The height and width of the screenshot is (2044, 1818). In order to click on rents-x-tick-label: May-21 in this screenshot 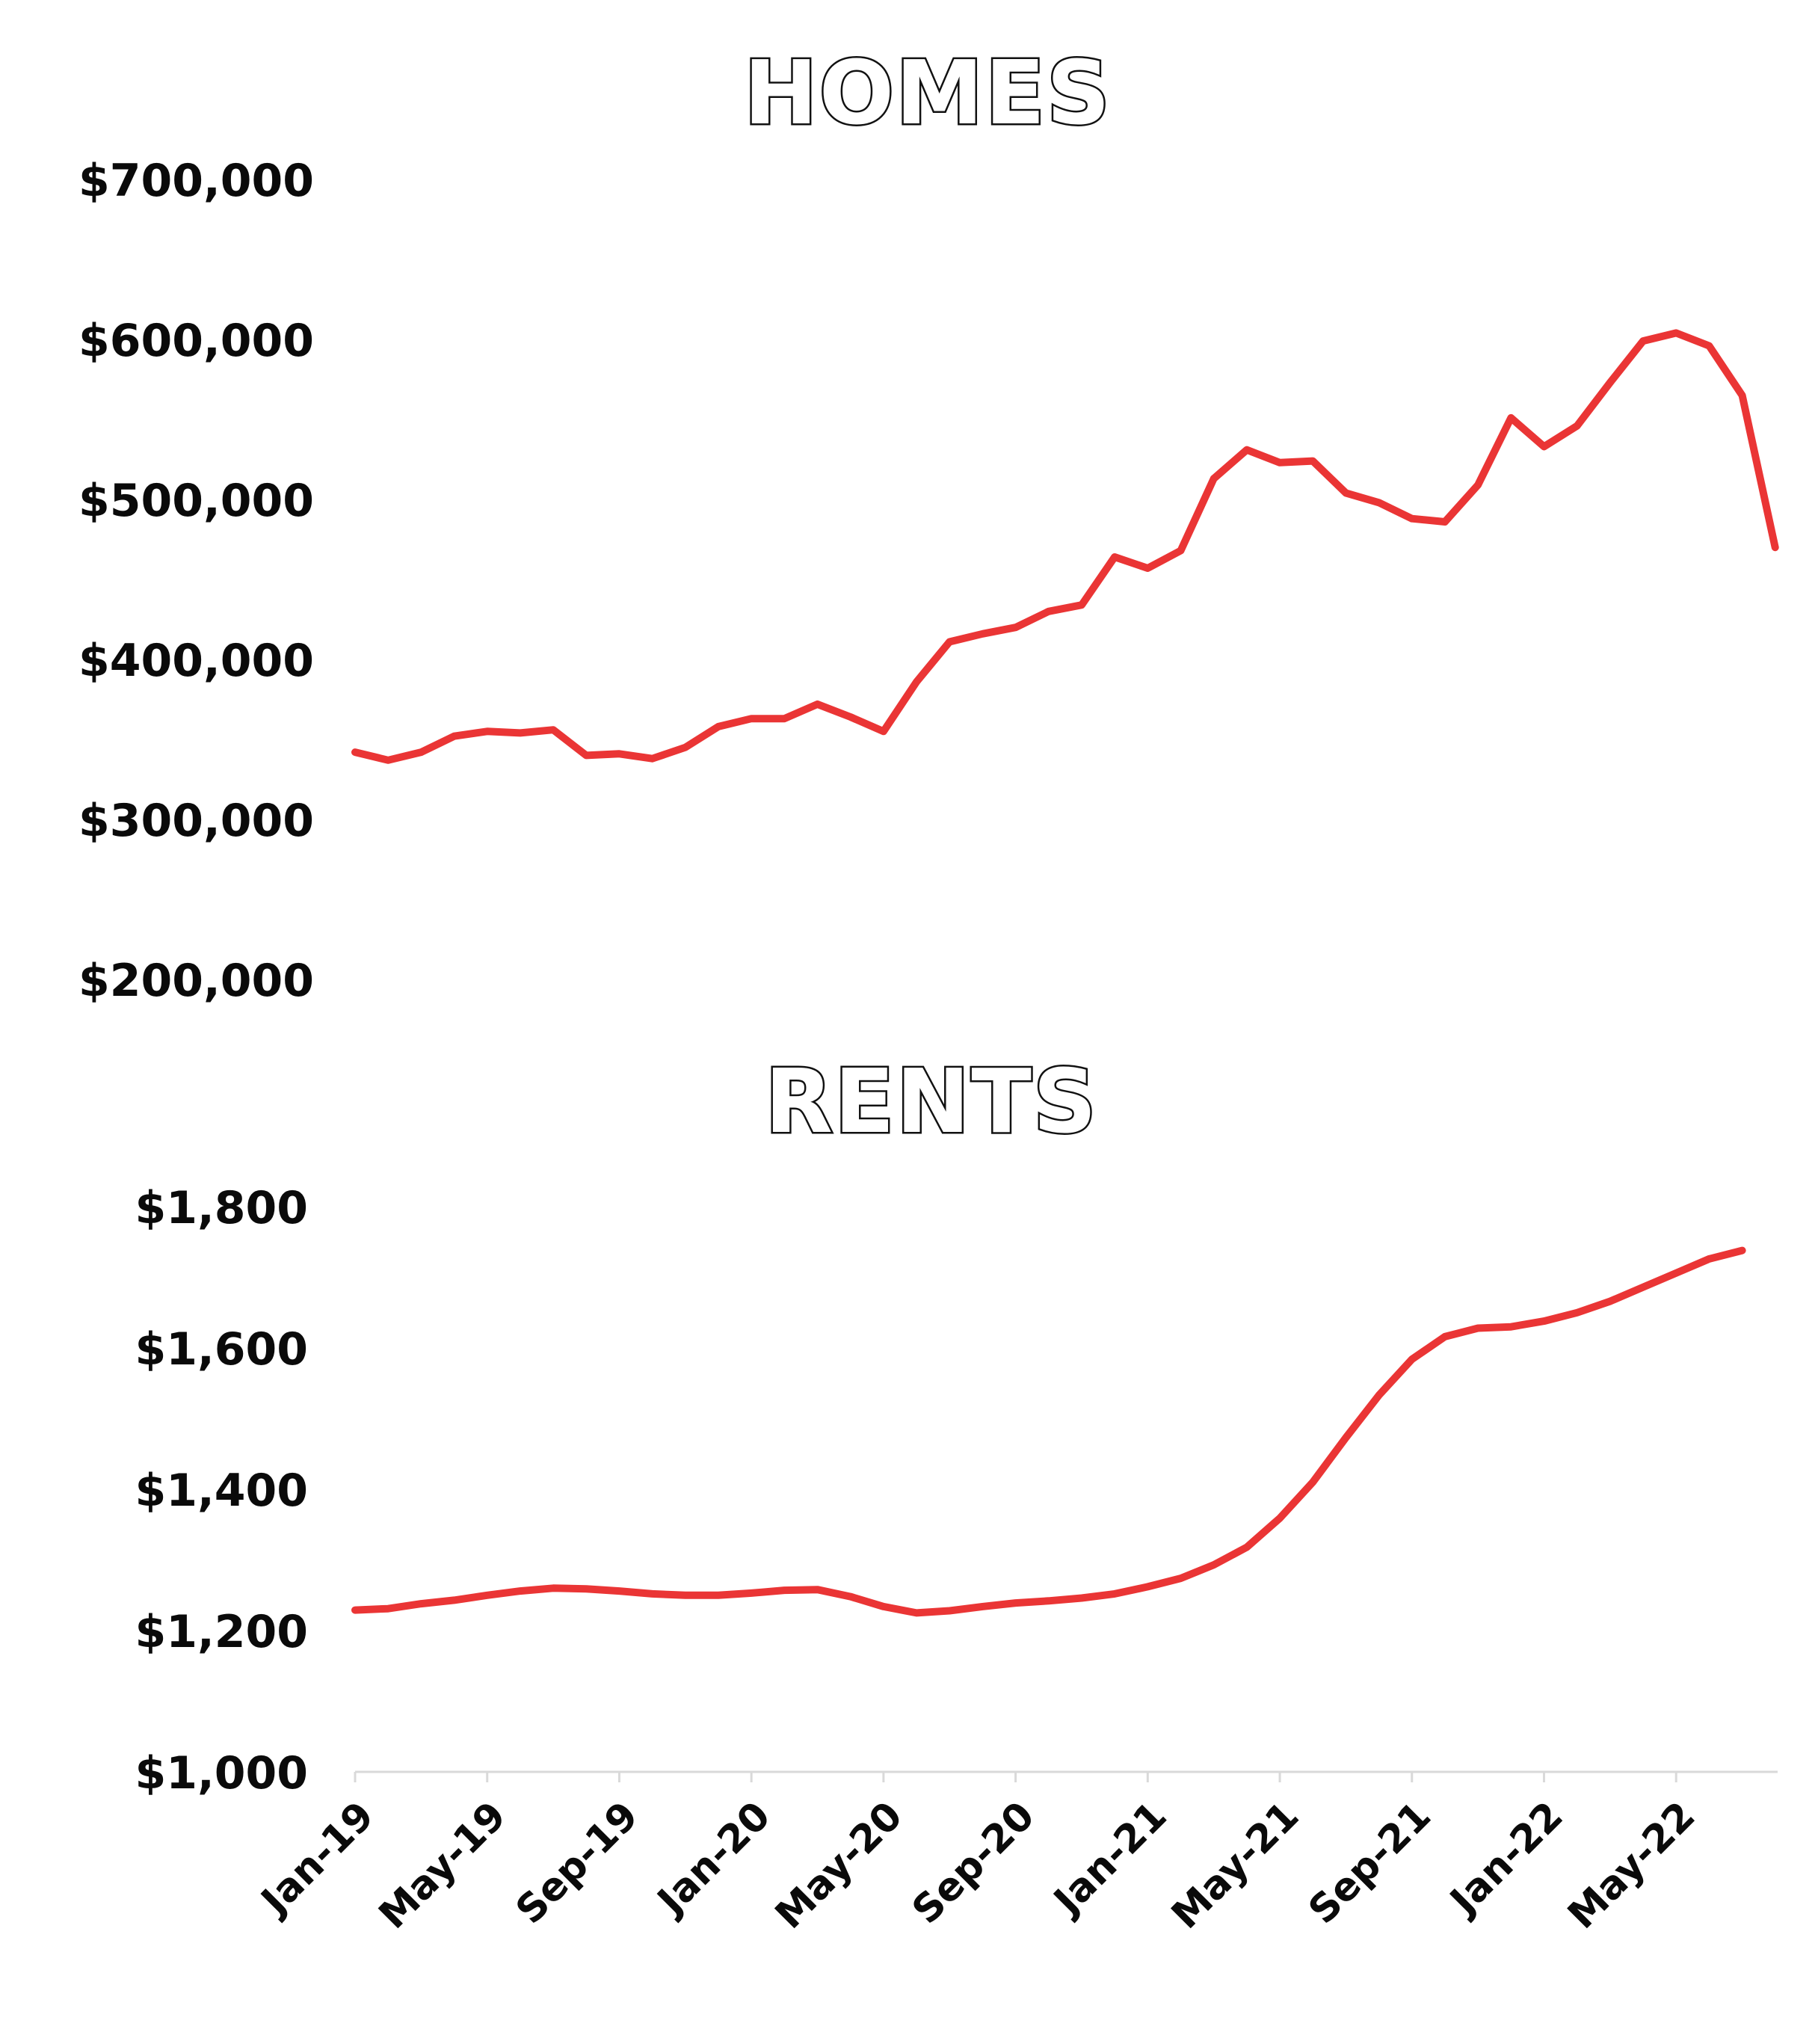, I will do `click(1235, 1866)`.